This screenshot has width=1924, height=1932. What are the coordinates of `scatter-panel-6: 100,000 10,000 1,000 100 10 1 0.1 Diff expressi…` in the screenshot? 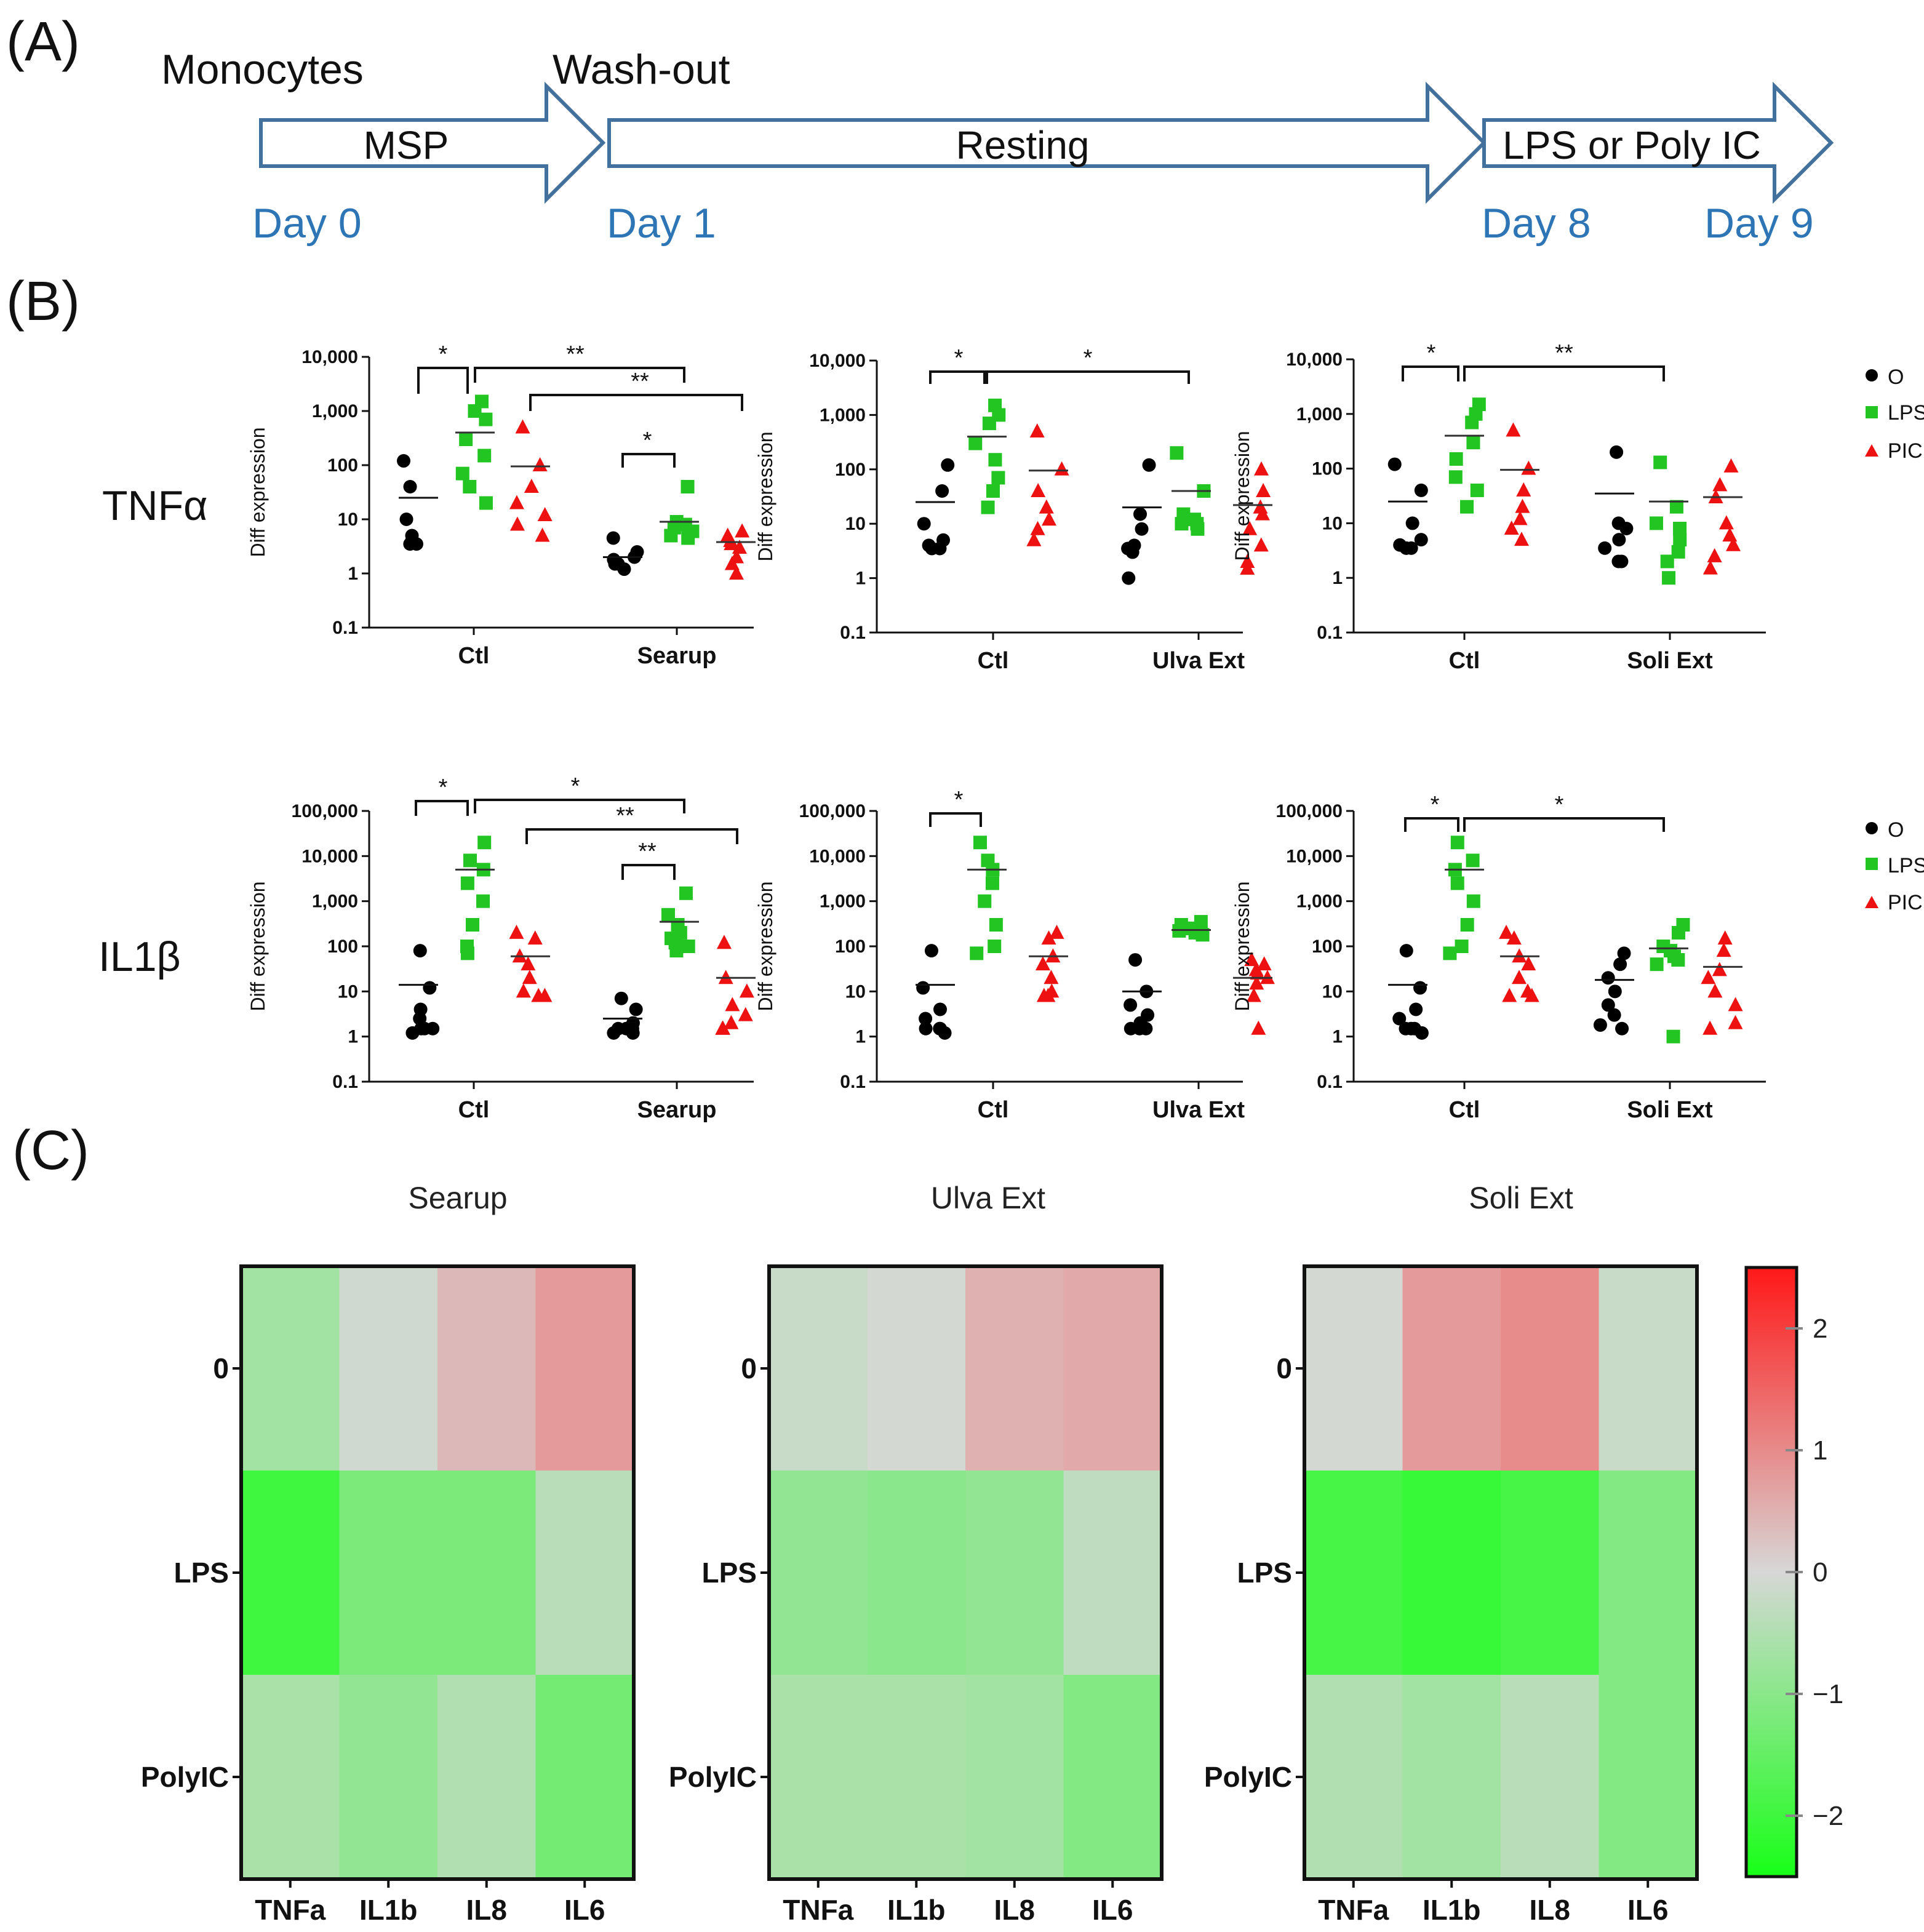 It's located at (1498, 957).